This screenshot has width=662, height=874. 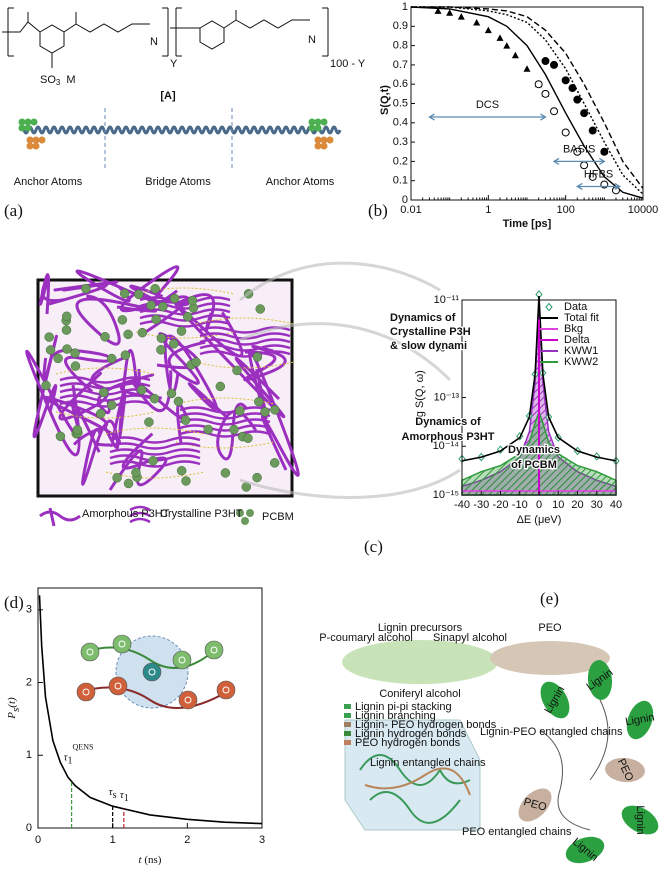 What do you see at coordinates (156, 672) in the screenshot?
I see `beads` at bounding box center [156, 672].